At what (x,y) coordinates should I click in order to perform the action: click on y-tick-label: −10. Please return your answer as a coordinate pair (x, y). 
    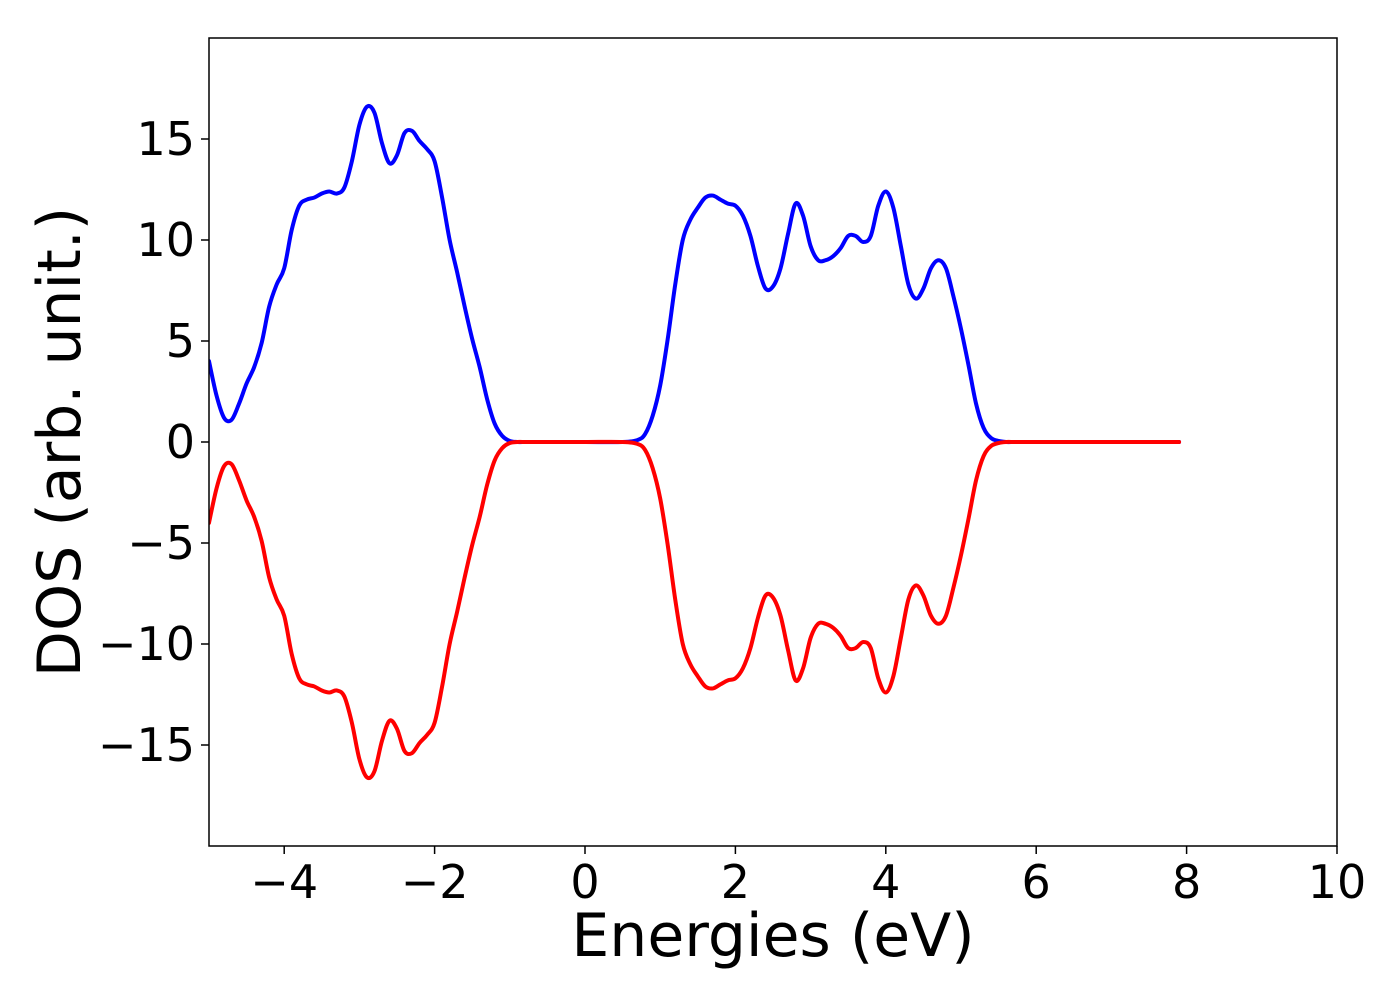
    Looking at the image, I should click on (146, 644).